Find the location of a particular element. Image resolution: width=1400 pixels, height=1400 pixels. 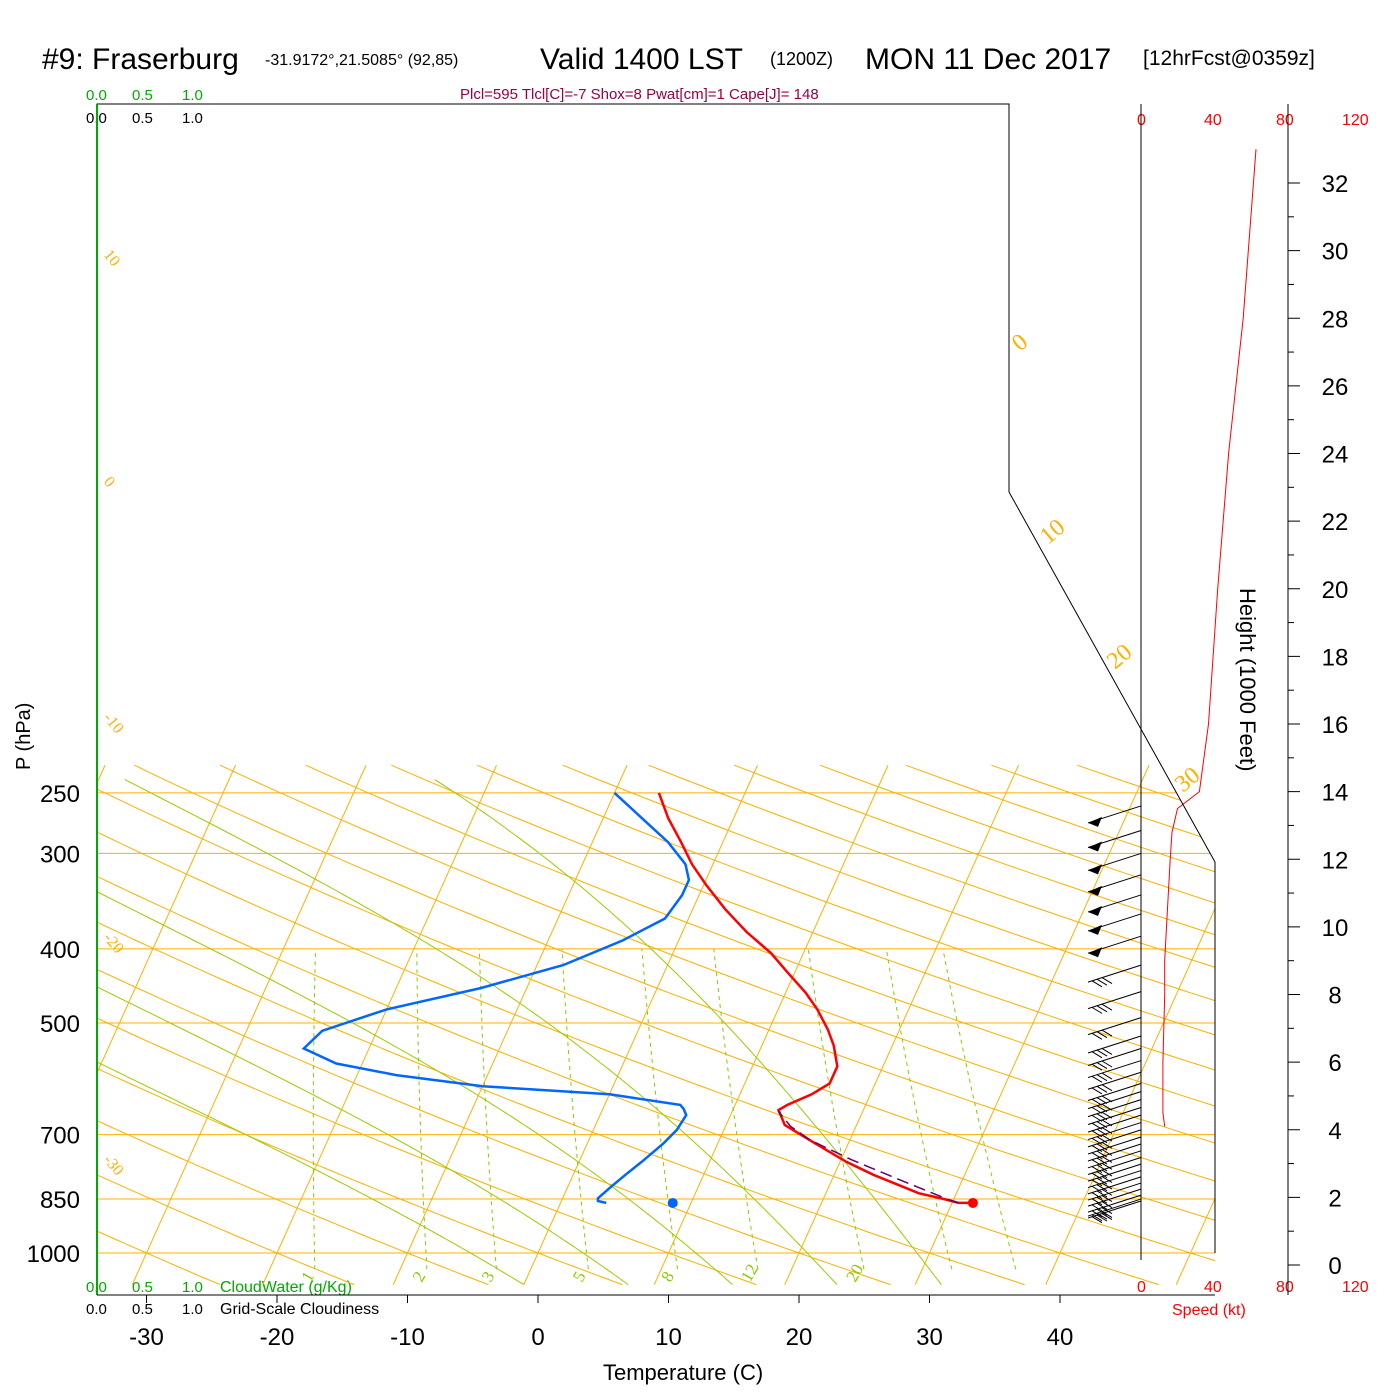

temperature-tick-label: 10 is located at coordinates (668, 1337).